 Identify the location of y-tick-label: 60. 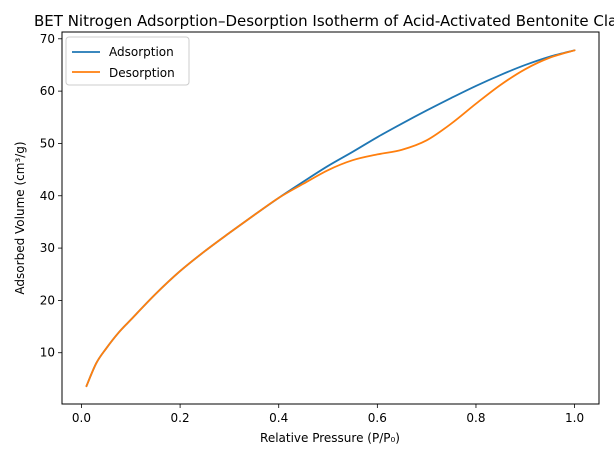
(47, 91).